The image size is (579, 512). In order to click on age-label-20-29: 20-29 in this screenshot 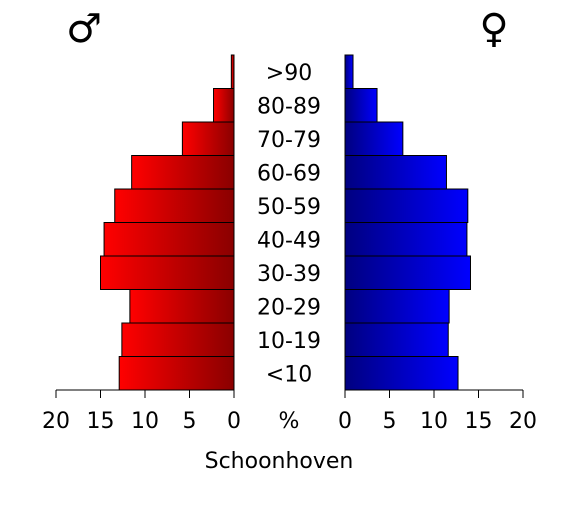, I will do `click(289, 307)`.